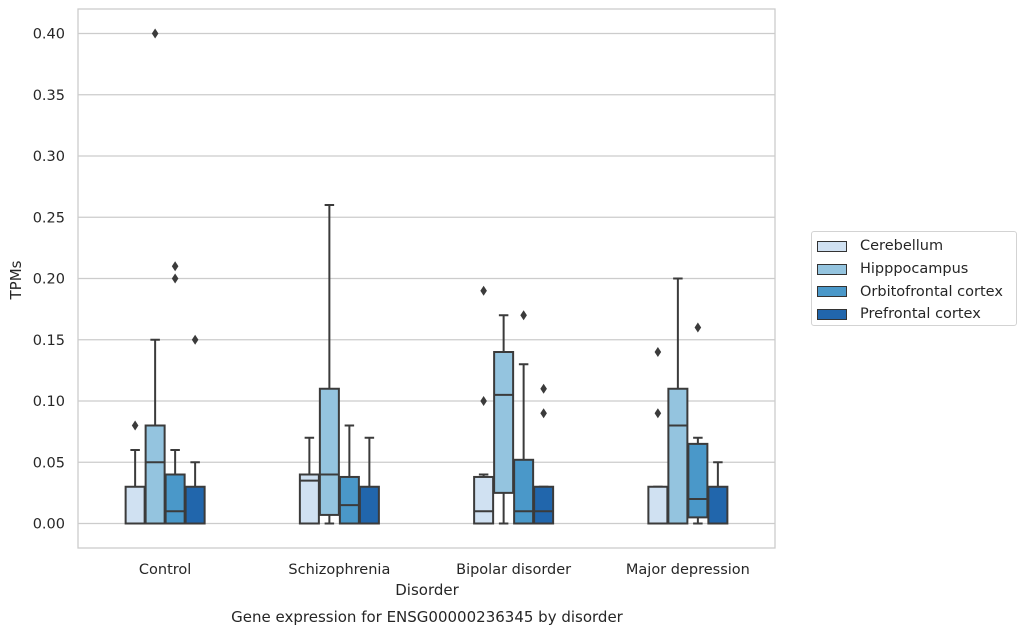  I want to click on legend-swatch-cerebellum, so click(832, 246).